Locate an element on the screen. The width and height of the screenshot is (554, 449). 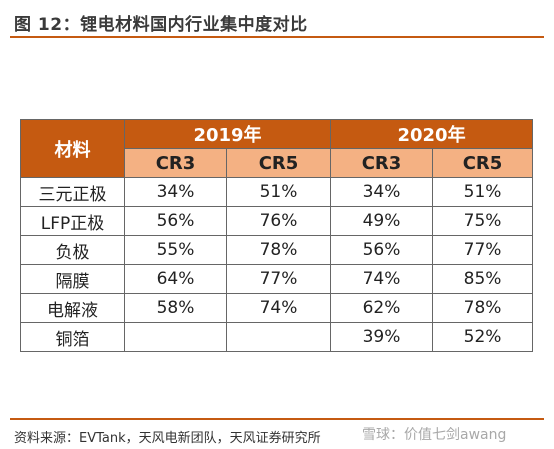
table-cell: 58% is located at coordinates (175, 308).